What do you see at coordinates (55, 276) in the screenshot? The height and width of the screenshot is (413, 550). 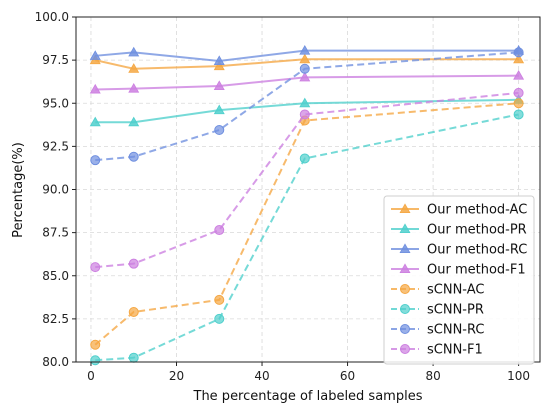 I see `y-tick-label: 85.0` at bounding box center [55, 276].